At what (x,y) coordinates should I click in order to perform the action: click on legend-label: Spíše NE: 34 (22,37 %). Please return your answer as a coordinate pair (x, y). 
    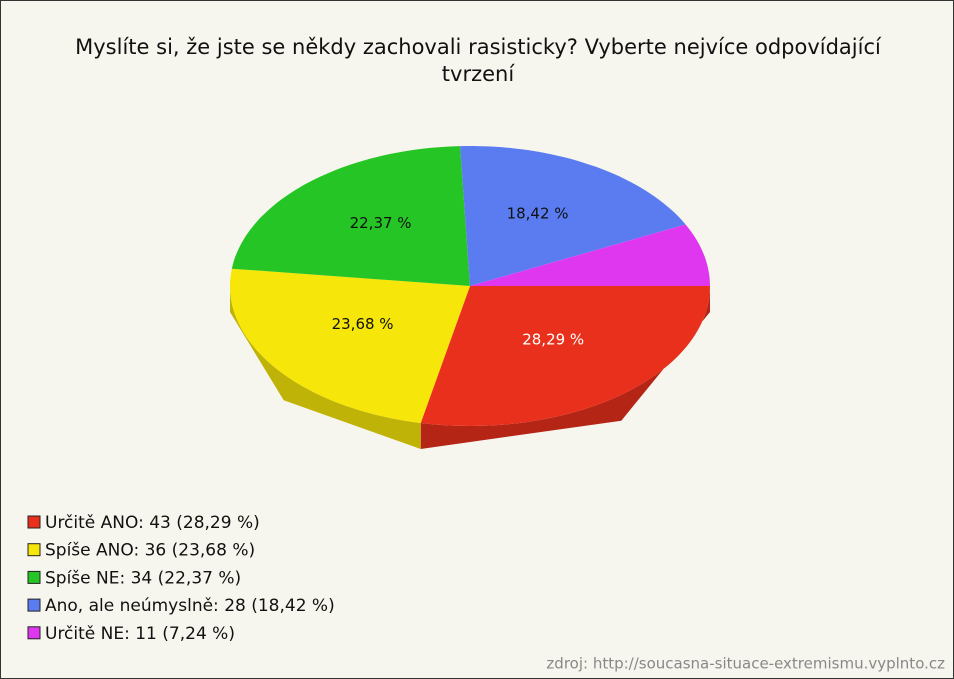
    Looking at the image, I should click on (143, 578).